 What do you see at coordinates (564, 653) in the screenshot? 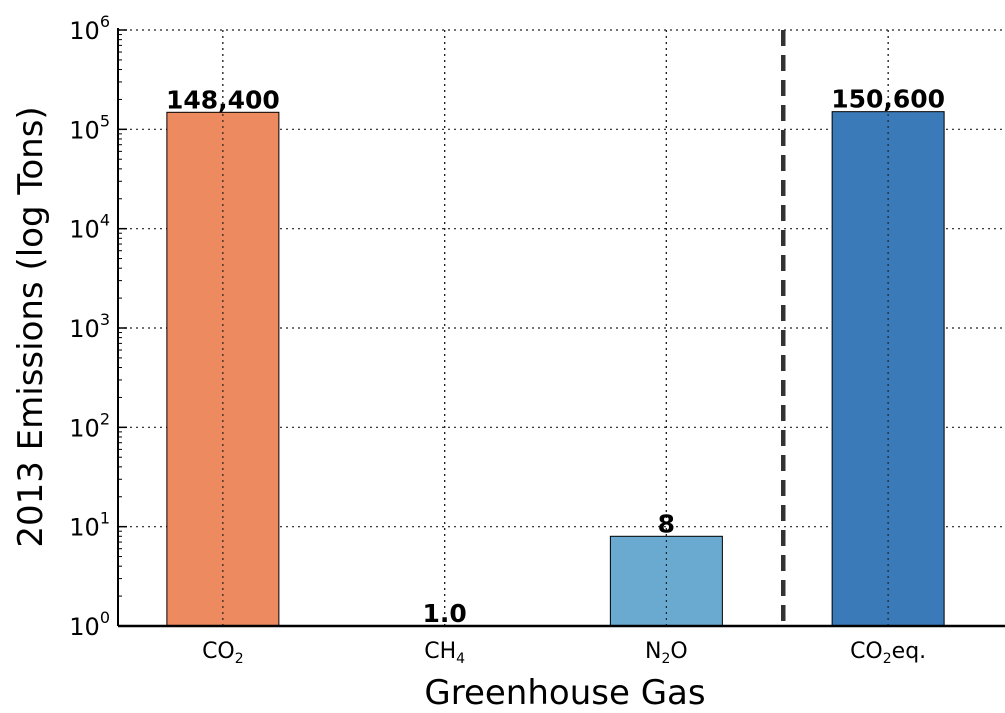
I see `x-tick-labels: CO2 CH4 N2O CO2eq.` at bounding box center [564, 653].